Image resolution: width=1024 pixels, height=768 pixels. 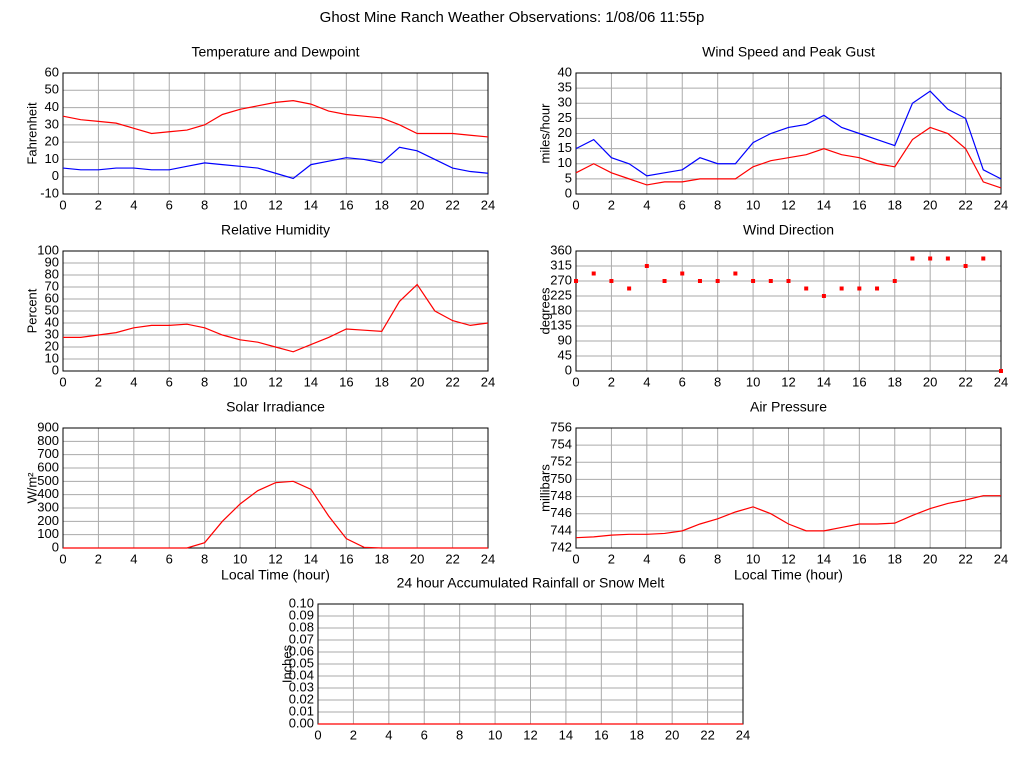 I want to click on y-tick-label: 315, so click(x=561, y=264).